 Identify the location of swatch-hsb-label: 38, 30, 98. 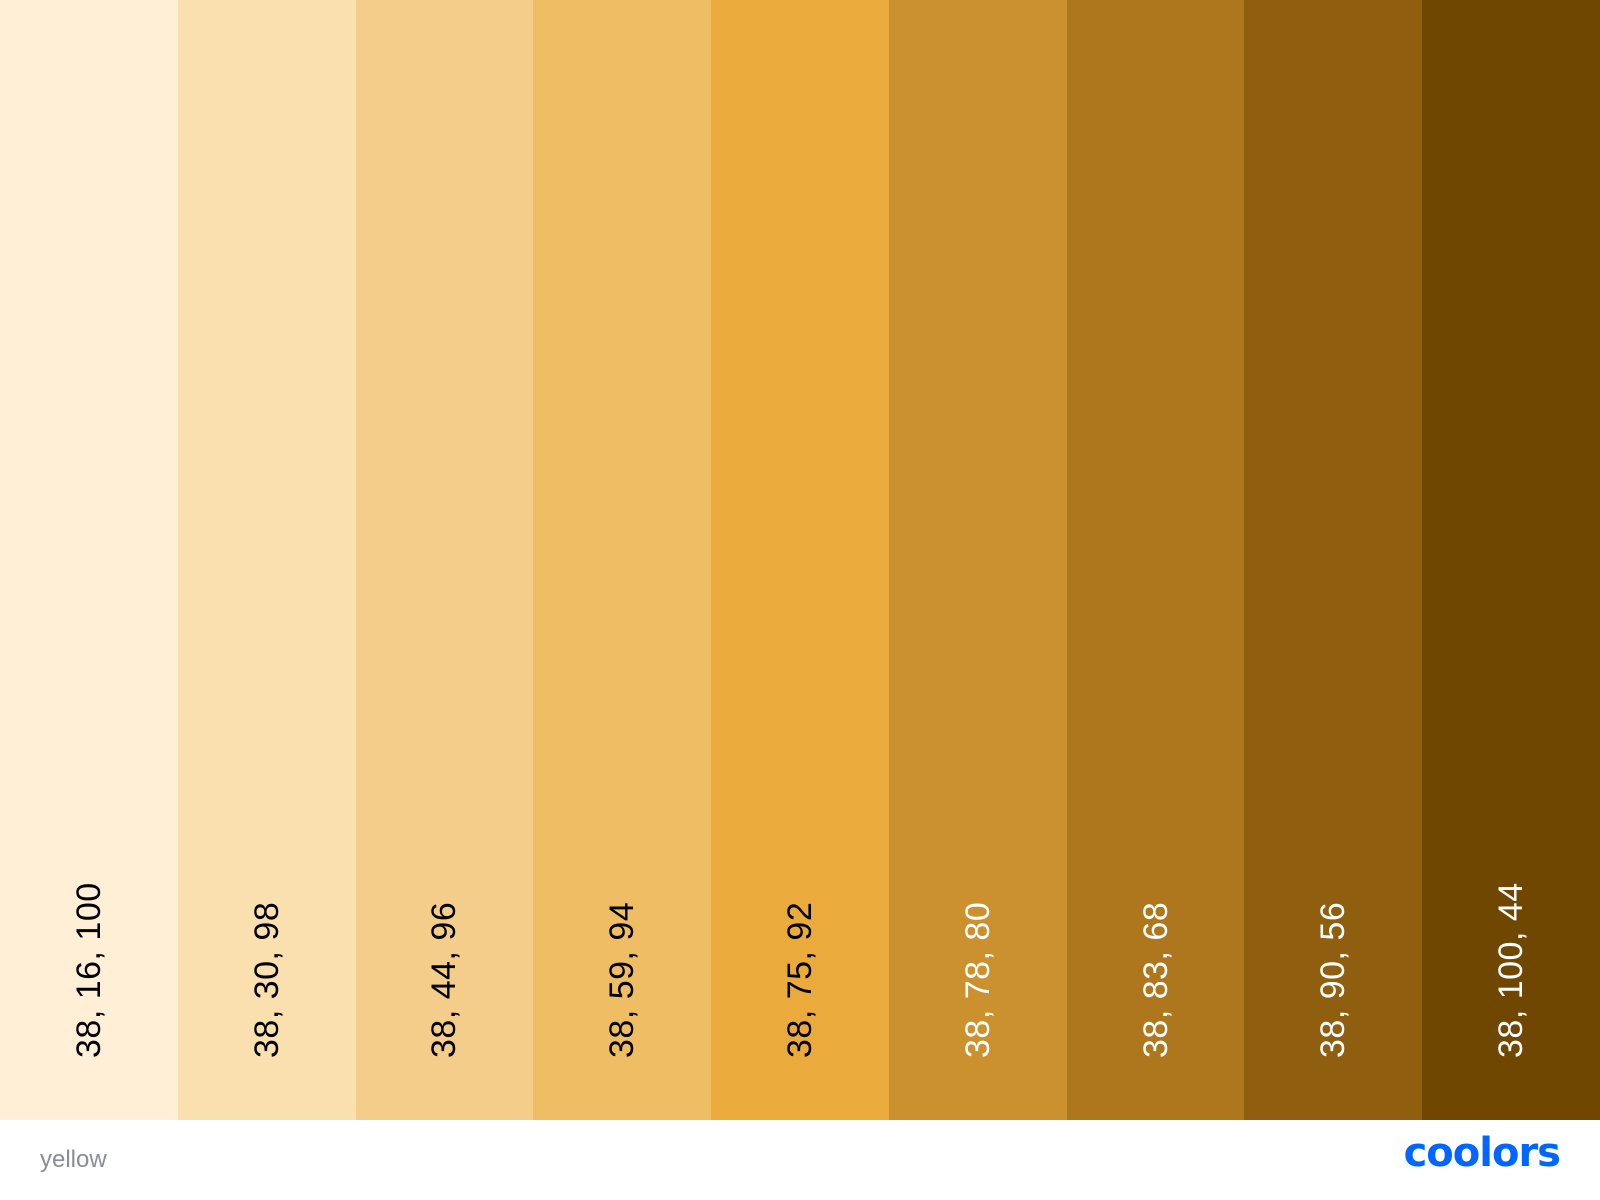
(266, 979).